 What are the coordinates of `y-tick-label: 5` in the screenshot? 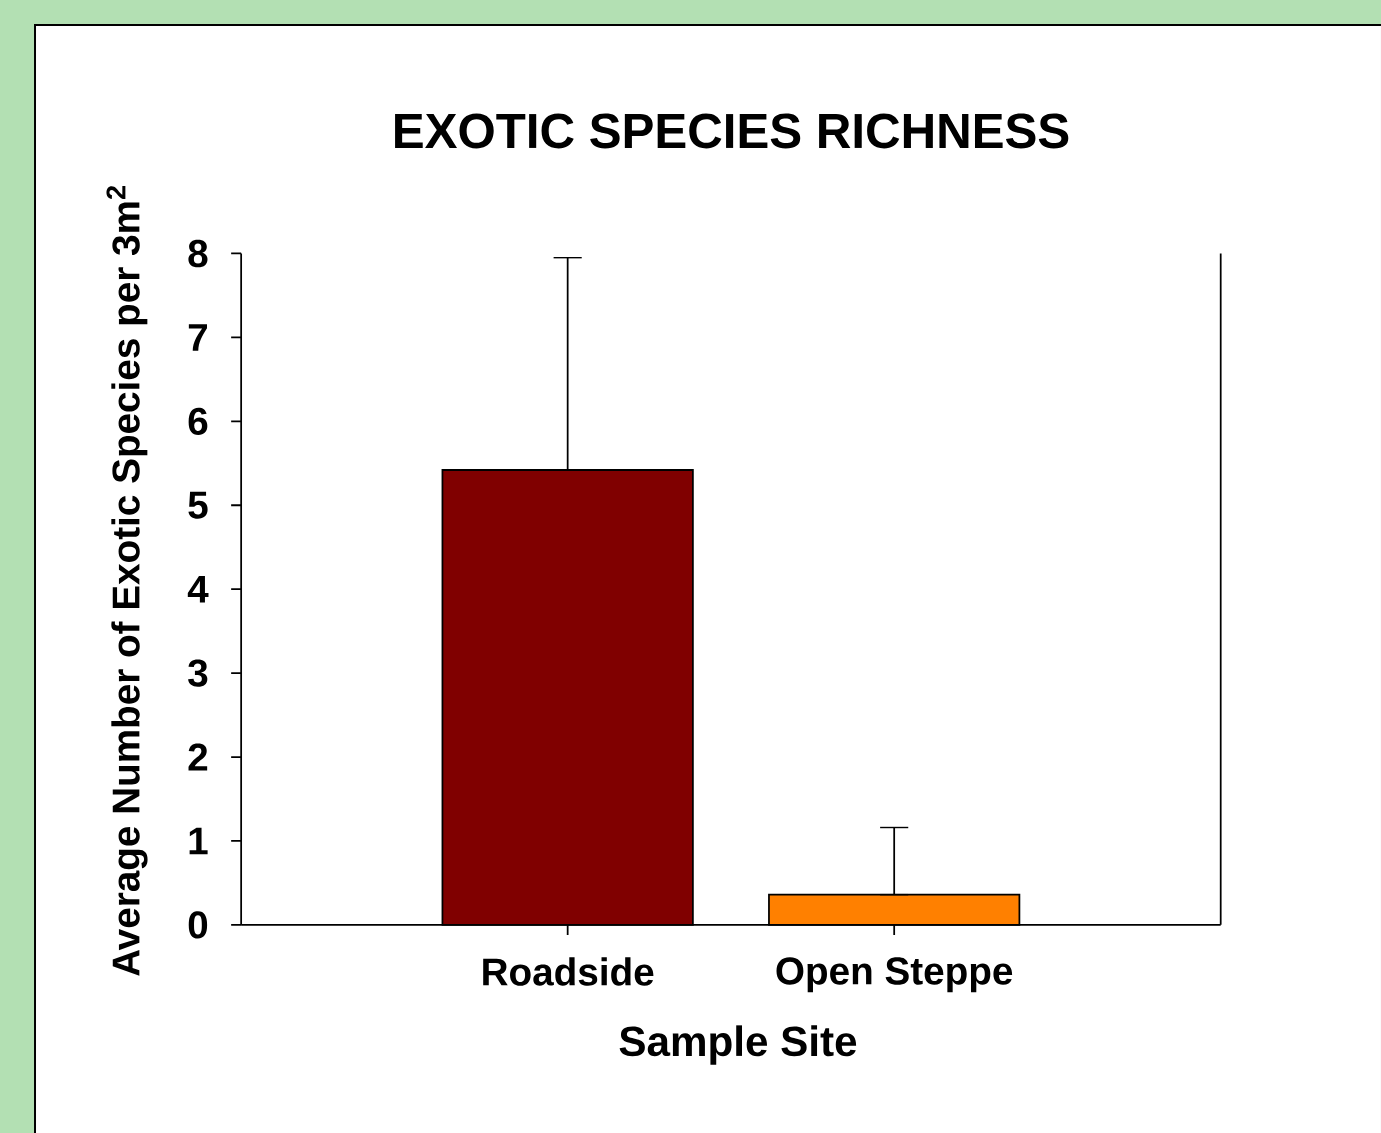 It's located at (198, 505).